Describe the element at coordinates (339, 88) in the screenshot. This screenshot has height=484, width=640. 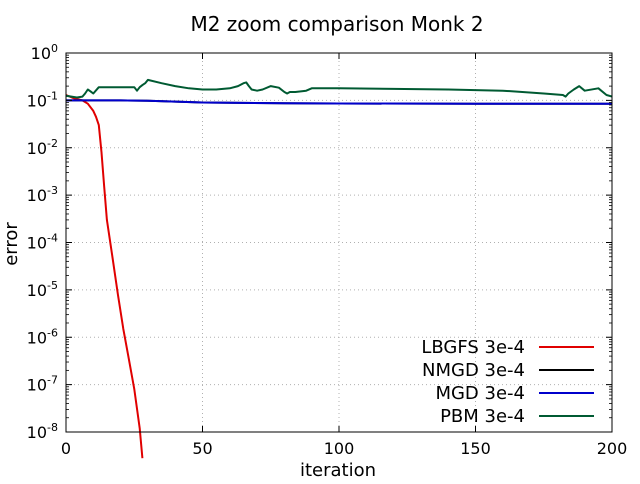
I see `series-line-pbm` at that location.